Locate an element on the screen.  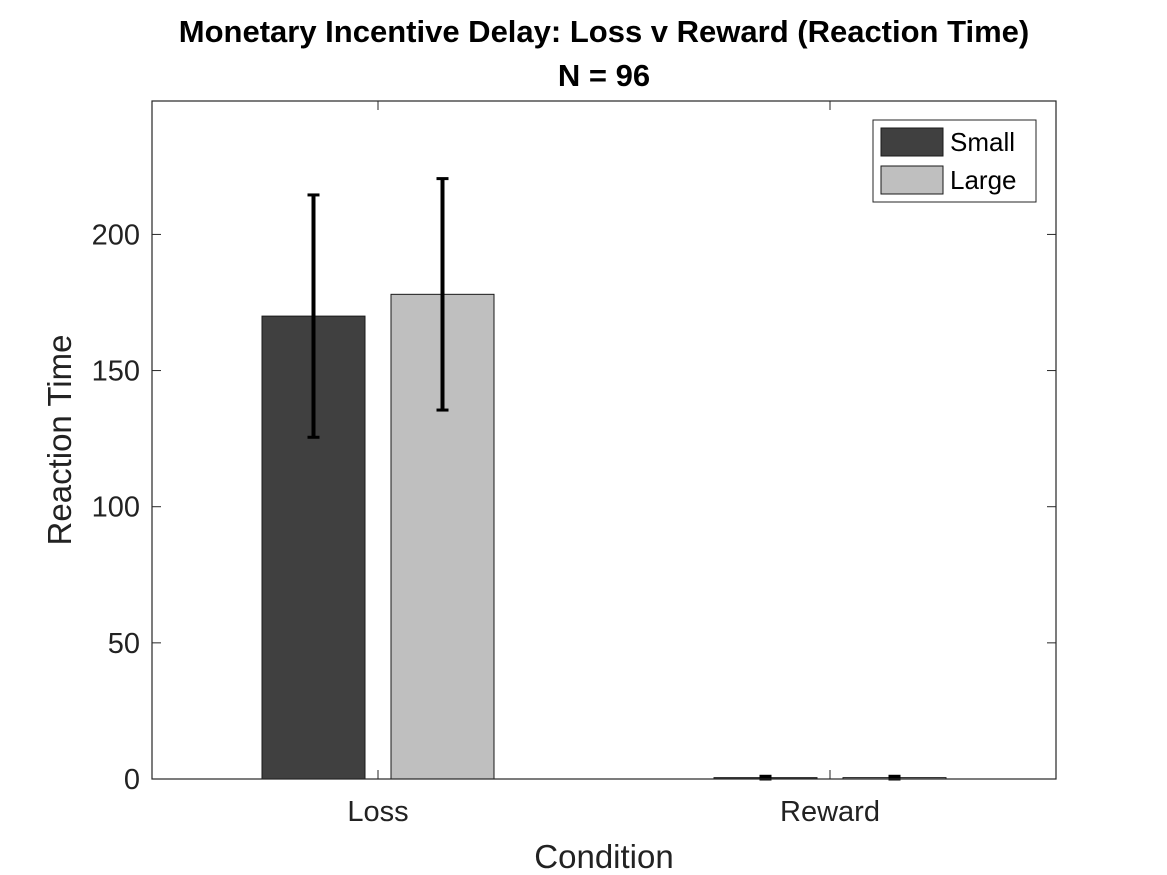
legend-label-small: Small is located at coordinates (982, 142).